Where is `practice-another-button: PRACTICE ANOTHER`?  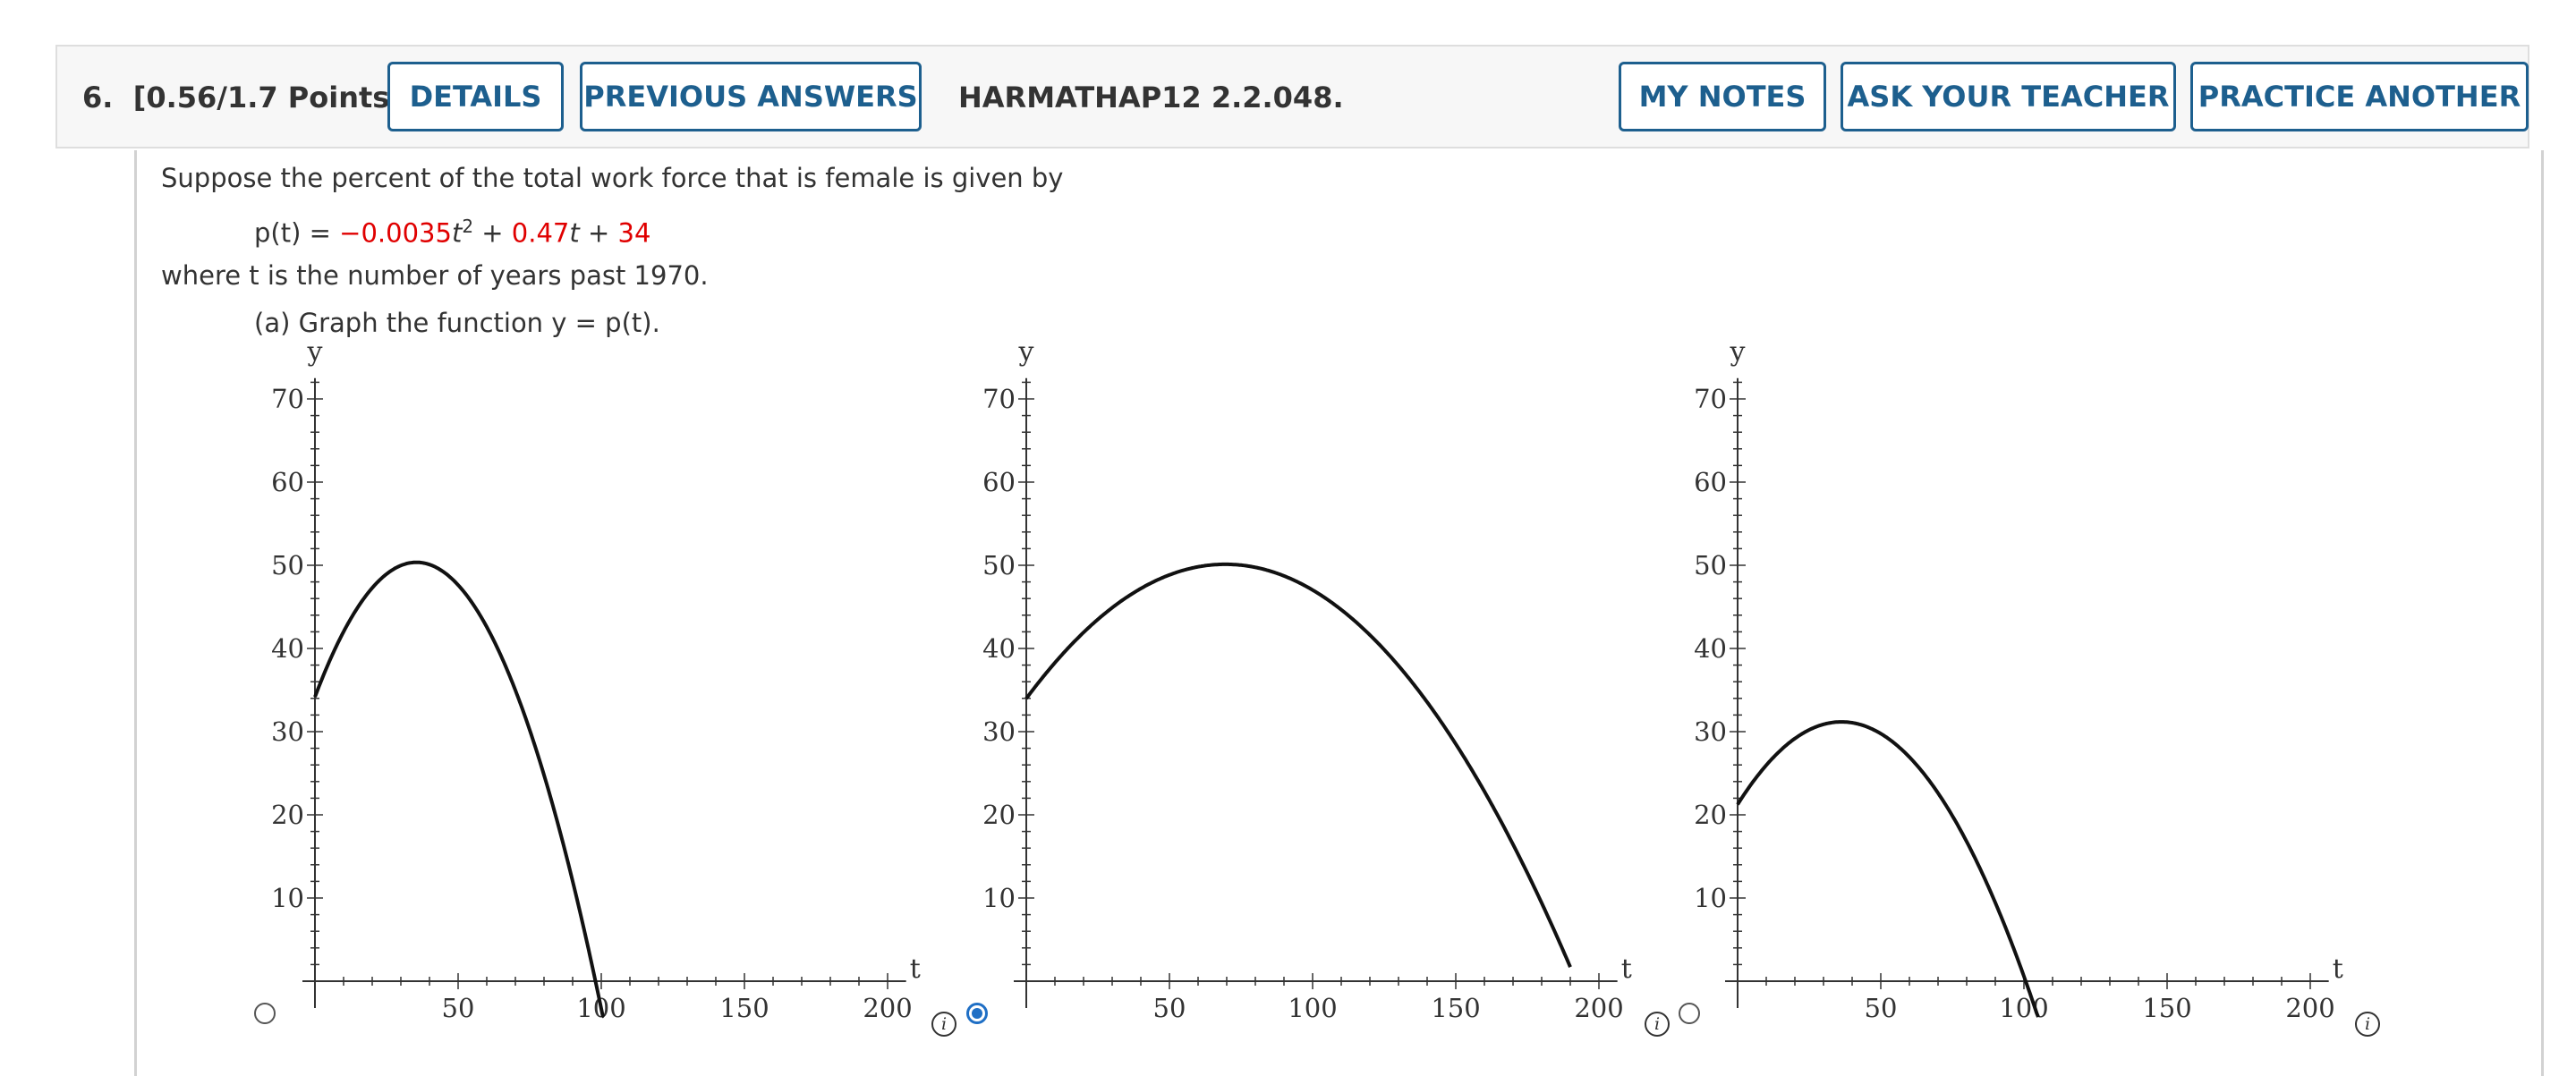
practice-another-button: PRACTICE ANOTHER is located at coordinates (2359, 96).